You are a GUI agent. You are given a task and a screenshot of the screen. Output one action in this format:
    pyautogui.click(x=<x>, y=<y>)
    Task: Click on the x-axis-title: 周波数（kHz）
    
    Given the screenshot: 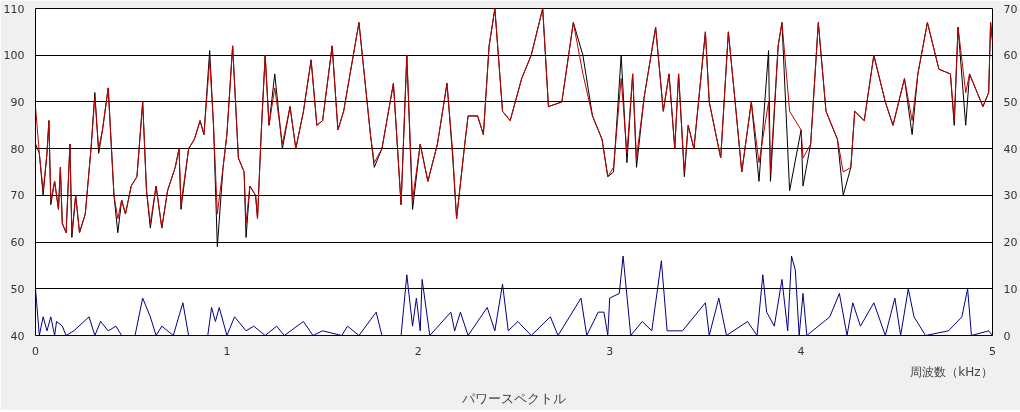 What is the action you would take?
    pyautogui.click(x=951, y=371)
    